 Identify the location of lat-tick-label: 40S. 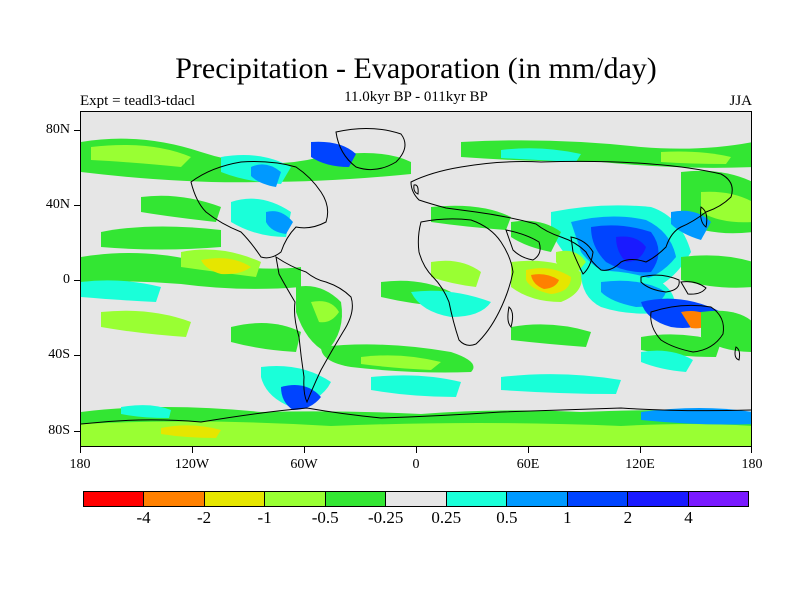
(59, 354).